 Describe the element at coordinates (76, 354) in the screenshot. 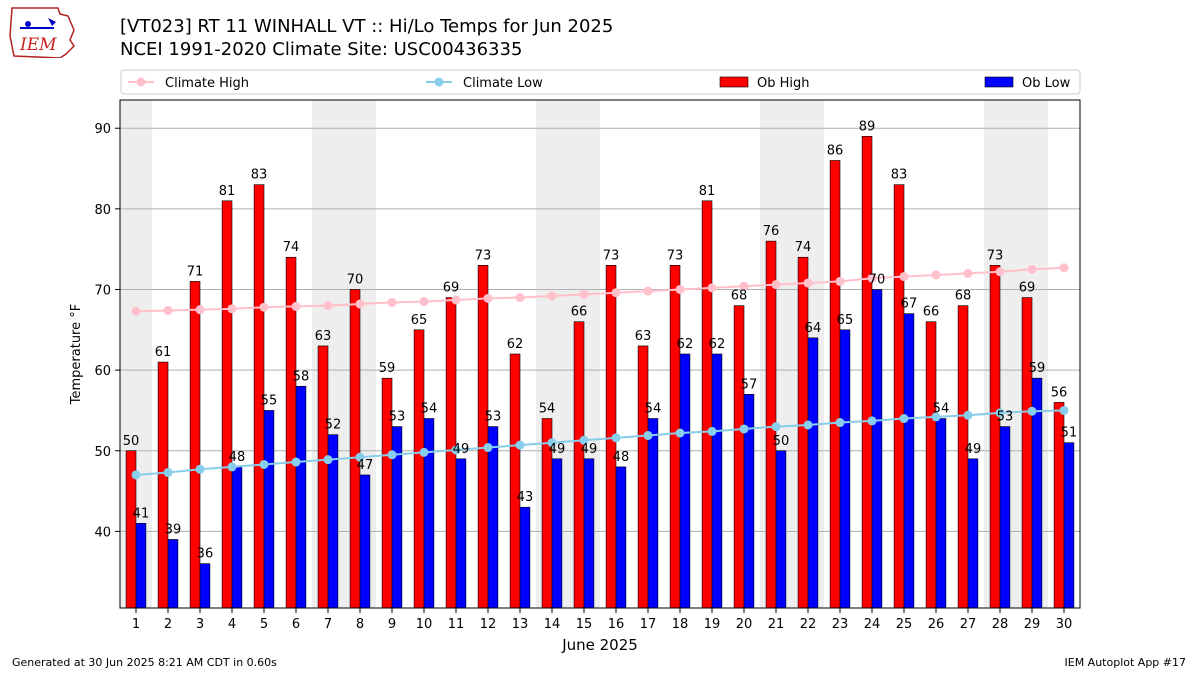

I see `y-axis-label: Temperature °F` at that location.